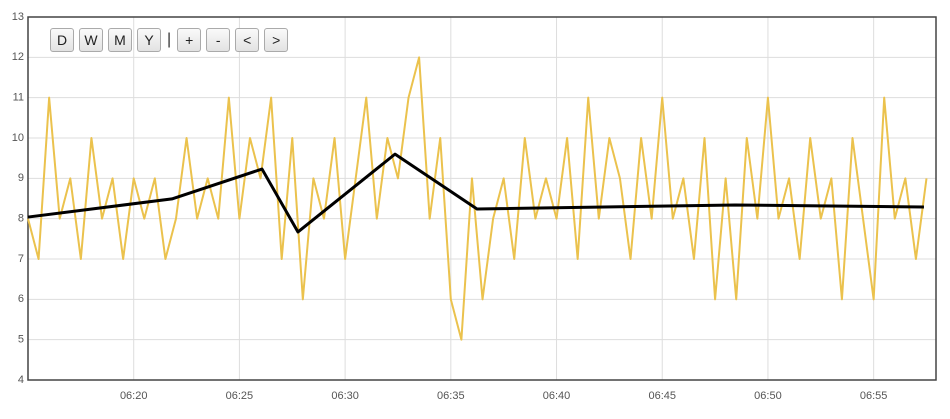  Describe the element at coordinates (21, 380) in the screenshot. I see `y-tick-label: 4` at that location.